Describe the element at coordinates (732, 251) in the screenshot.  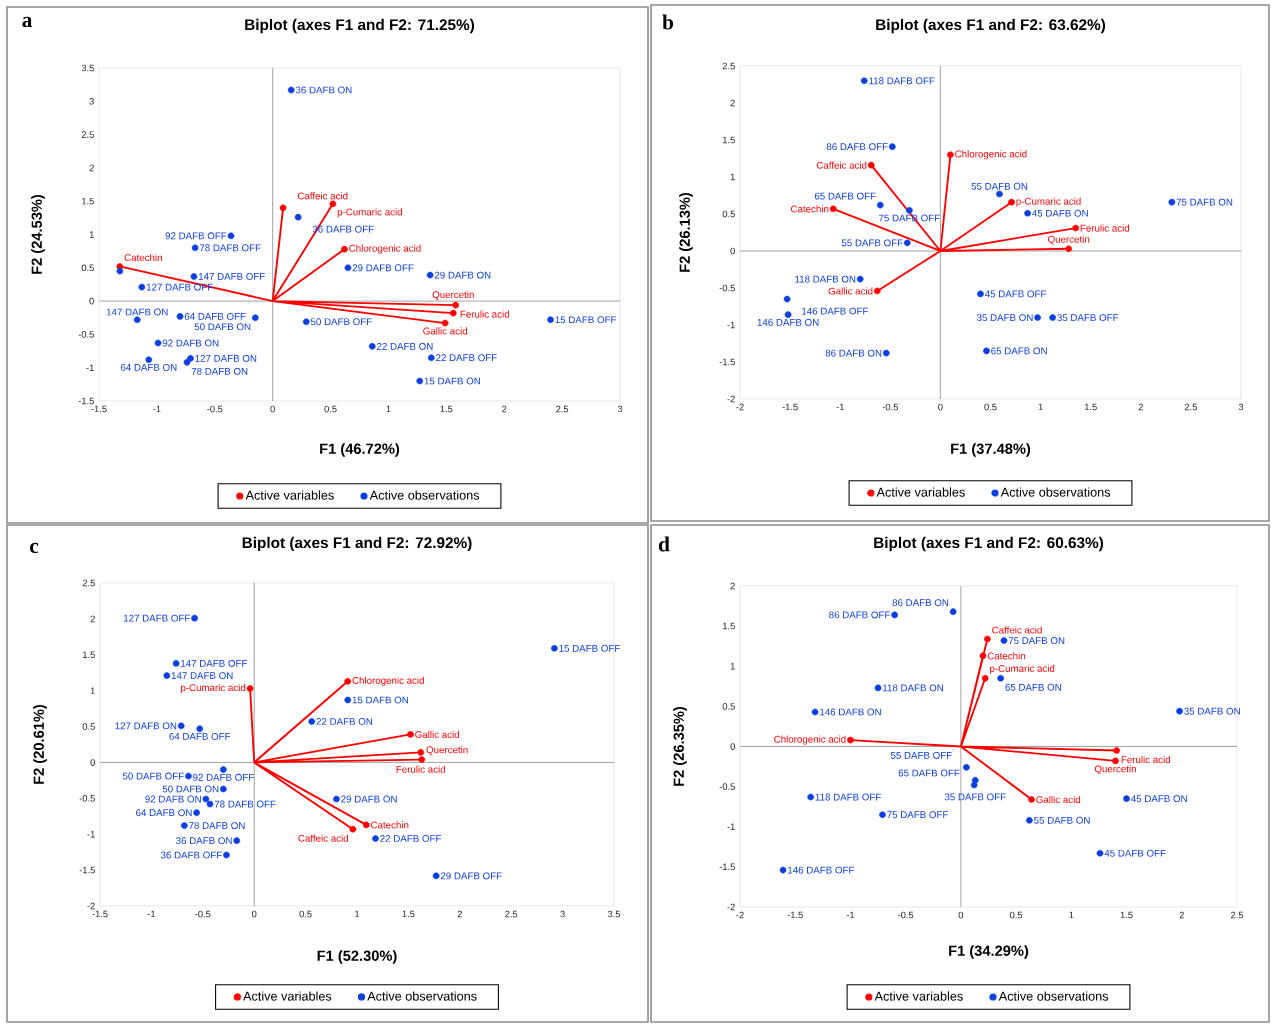
I see `y-tick-label: 0` at that location.